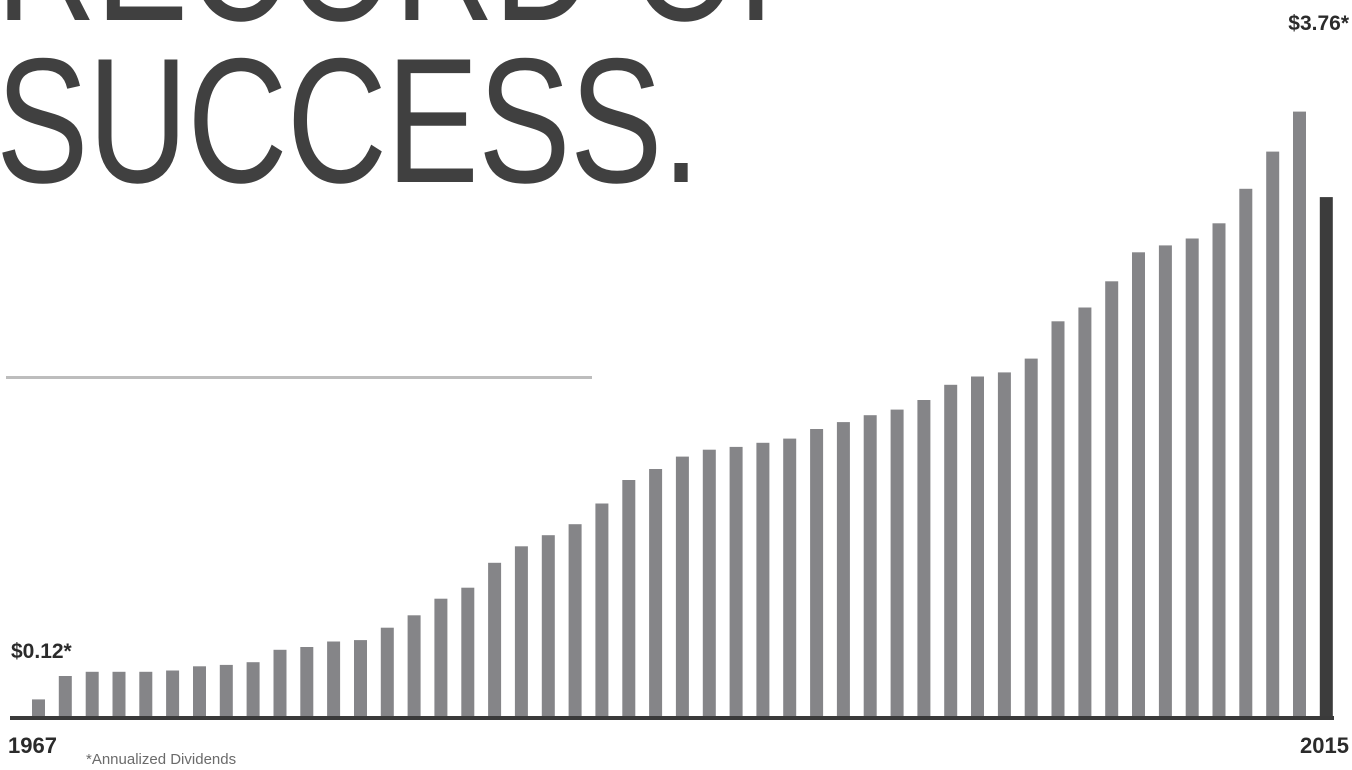 The image size is (1352, 770). I want to click on bar-1999, so click(897, 562).